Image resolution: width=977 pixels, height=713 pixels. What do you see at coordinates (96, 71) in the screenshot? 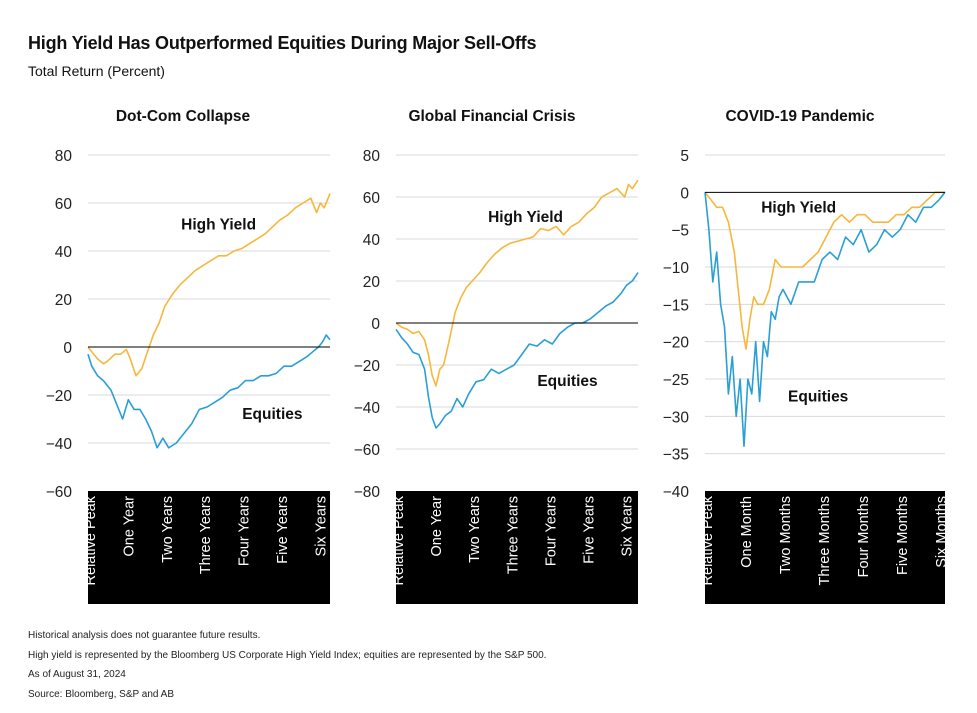
I see `chart-subtitle: Total Return (Percent)` at bounding box center [96, 71].